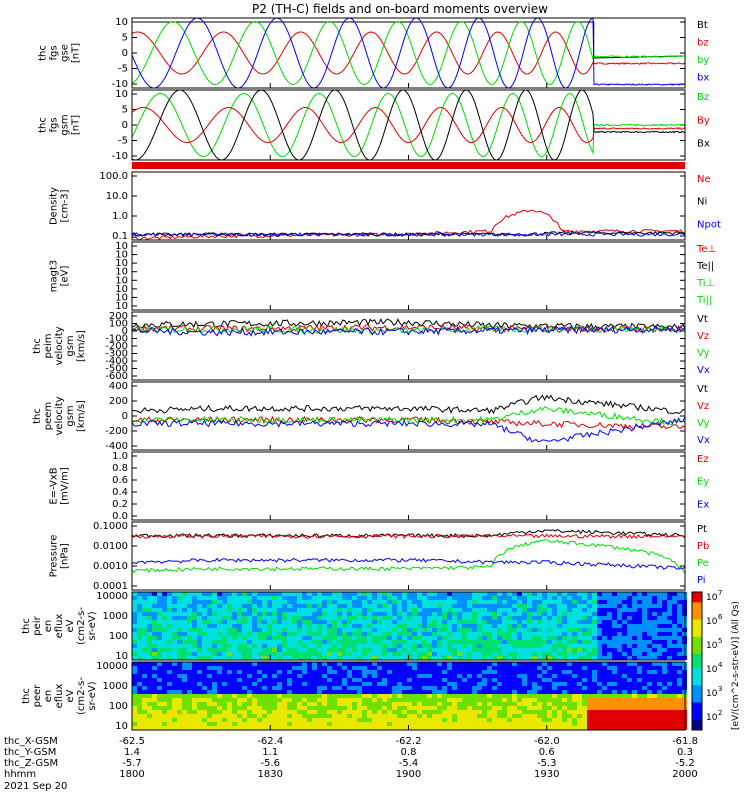  What do you see at coordinates (59, 626) in the screenshot?
I see `ylabel-line: eflux` at bounding box center [59, 626].